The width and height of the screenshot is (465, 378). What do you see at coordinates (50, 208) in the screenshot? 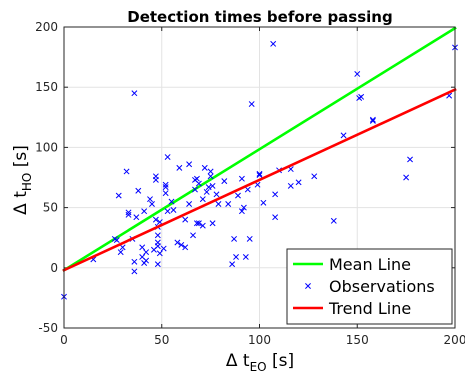
I see `y-tick-label: 50` at bounding box center [50, 208].